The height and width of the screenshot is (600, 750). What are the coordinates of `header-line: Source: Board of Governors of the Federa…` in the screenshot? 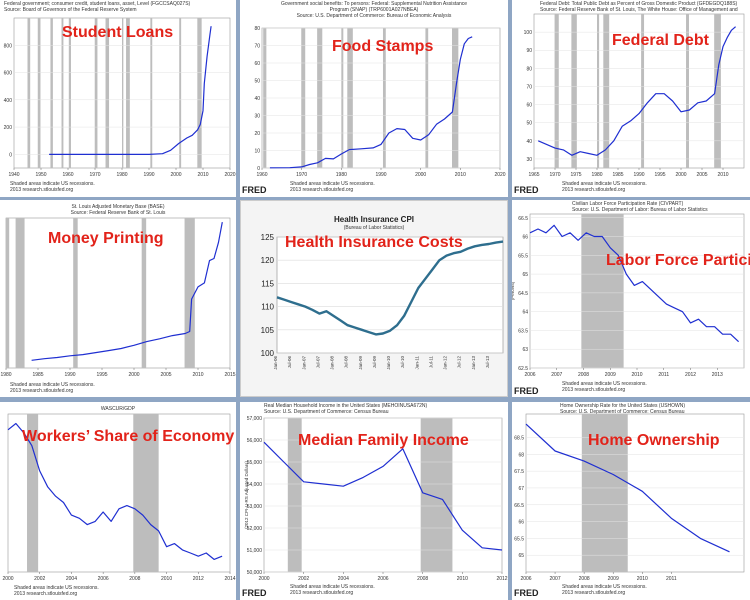 It's located at (70, 10).